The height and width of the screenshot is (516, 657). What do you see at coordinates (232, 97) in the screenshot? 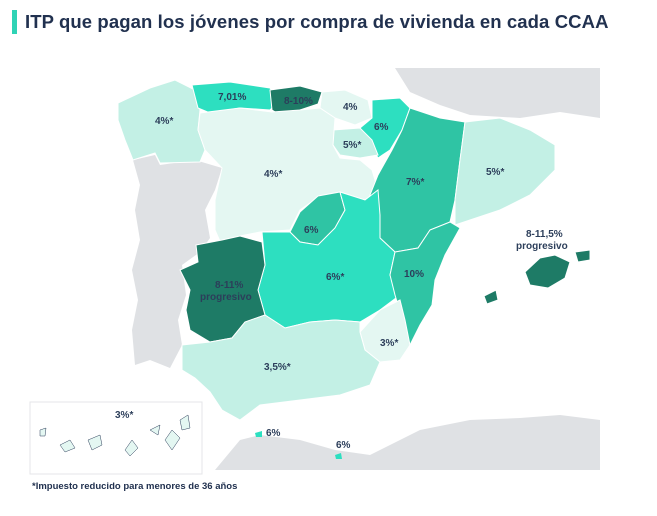
I see `label-asturias: 7,01%` at bounding box center [232, 97].